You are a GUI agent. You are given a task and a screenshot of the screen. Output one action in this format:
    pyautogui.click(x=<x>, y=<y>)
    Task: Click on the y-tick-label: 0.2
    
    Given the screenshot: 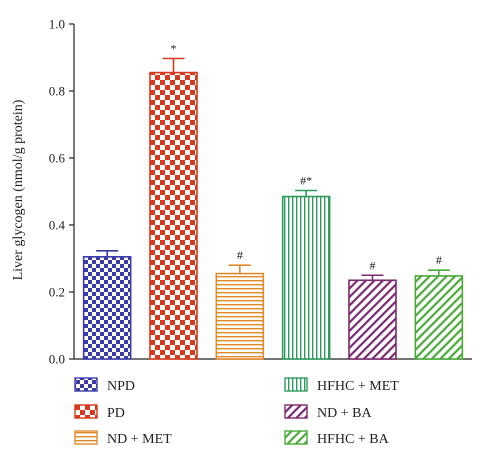 What is the action you would take?
    pyautogui.click(x=57, y=292)
    